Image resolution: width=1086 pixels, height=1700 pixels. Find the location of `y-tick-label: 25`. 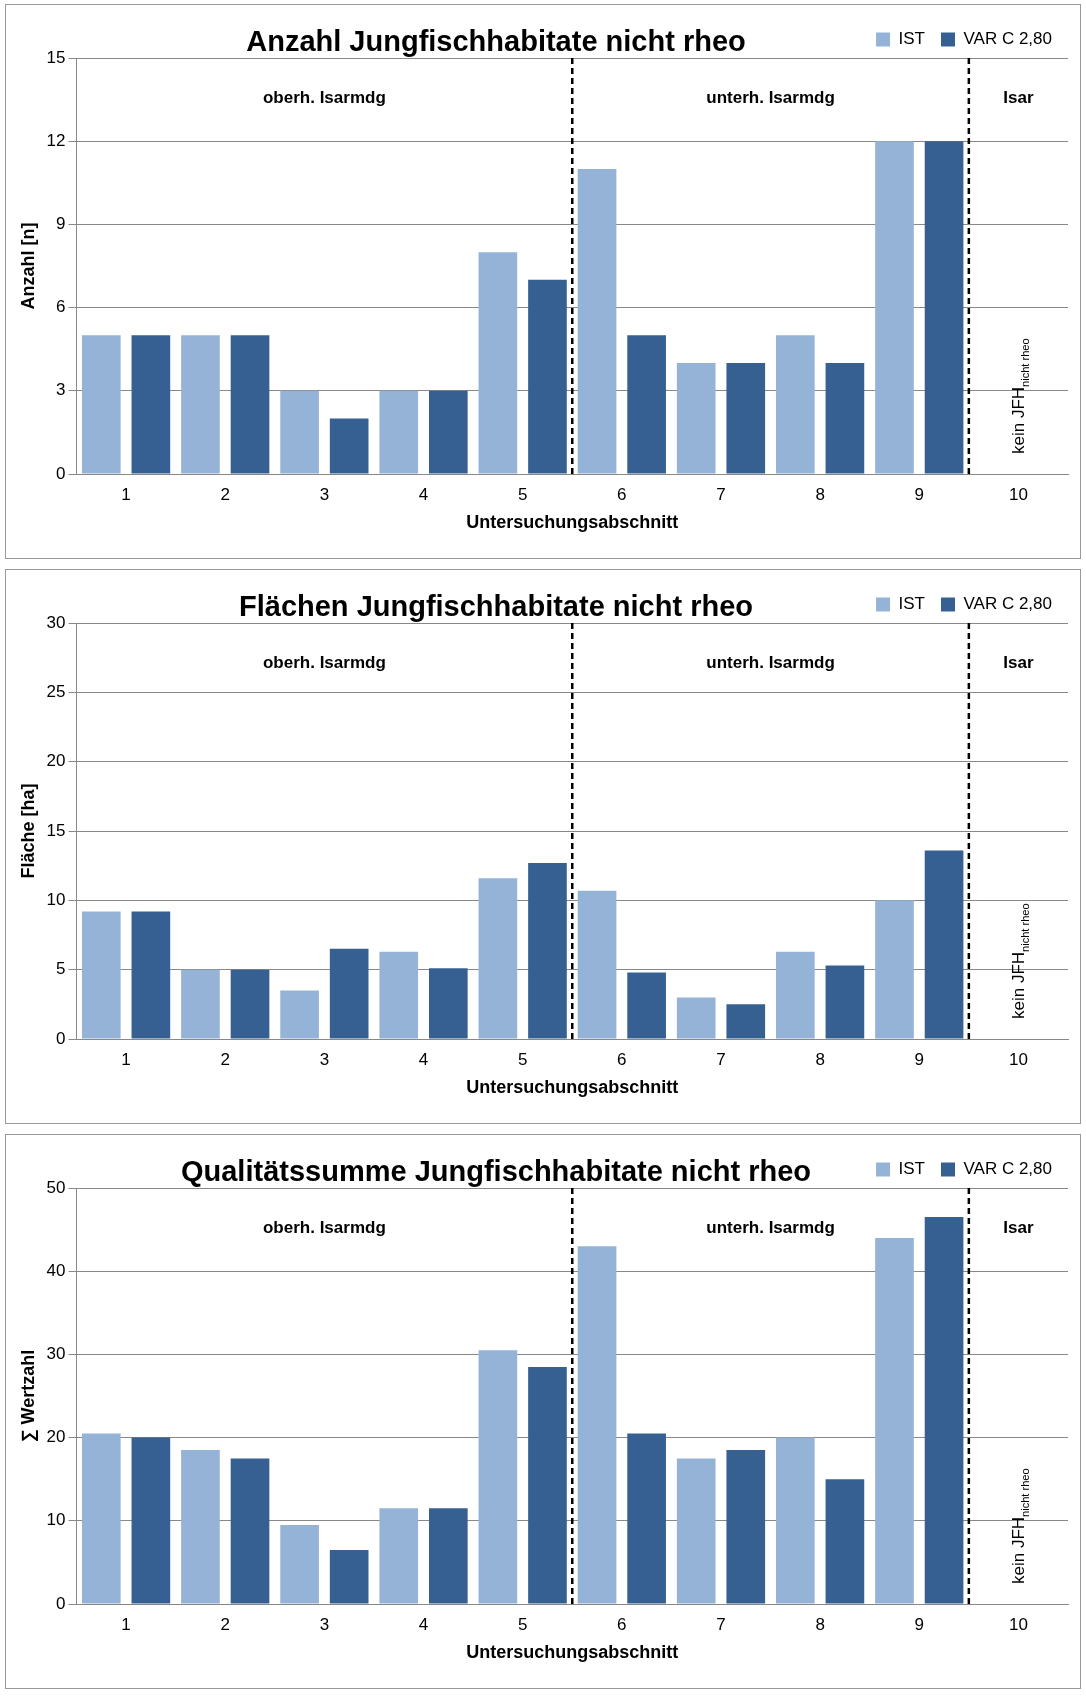

y-tick-label: 25 is located at coordinates (56, 692).